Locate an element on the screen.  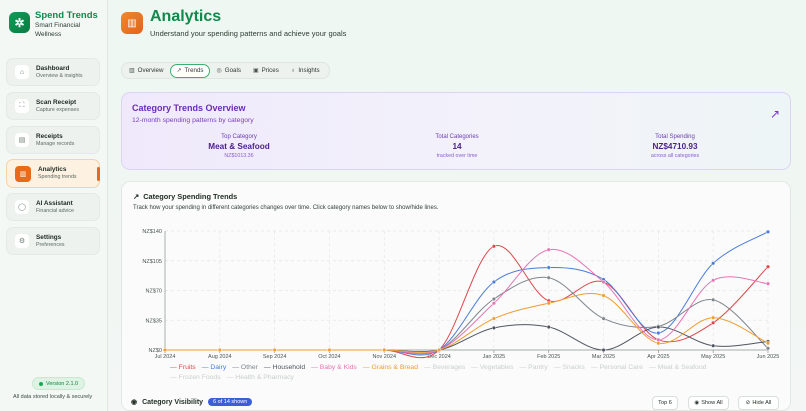
overview-title: Category Trends Overview is located at coordinates (189, 108).